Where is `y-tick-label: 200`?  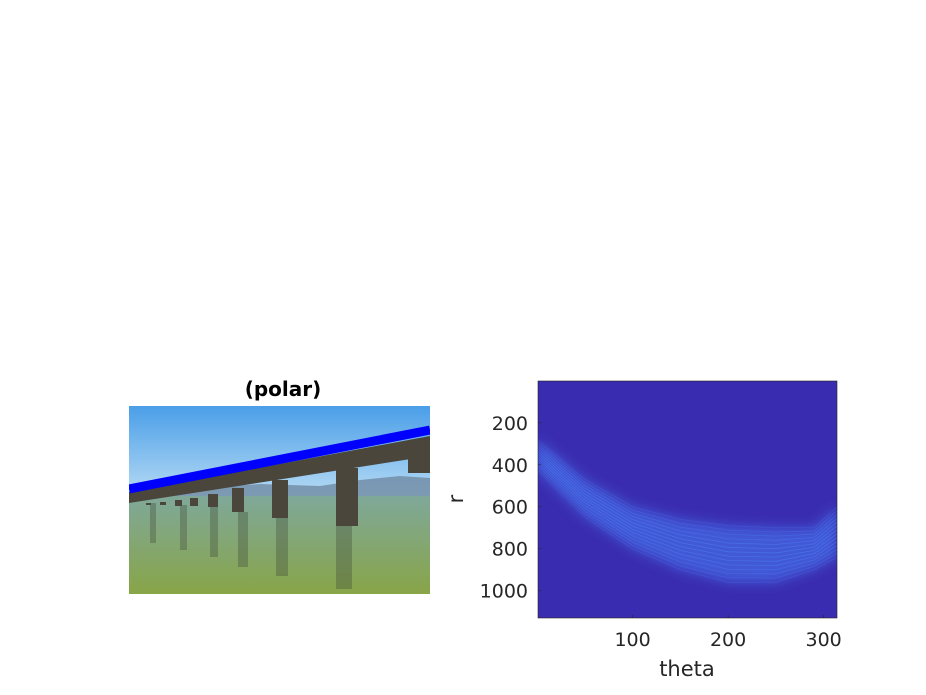
y-tick-label: 200 is located at coordinates (510, 424).